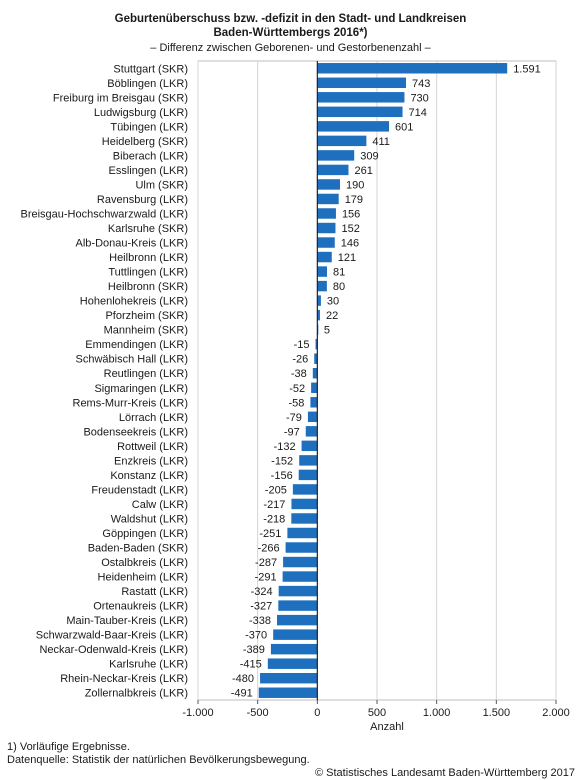 The height and width of the screenshot is (780, 581). I want to click on x-axis-label: Anzahl, so click(387, 727).